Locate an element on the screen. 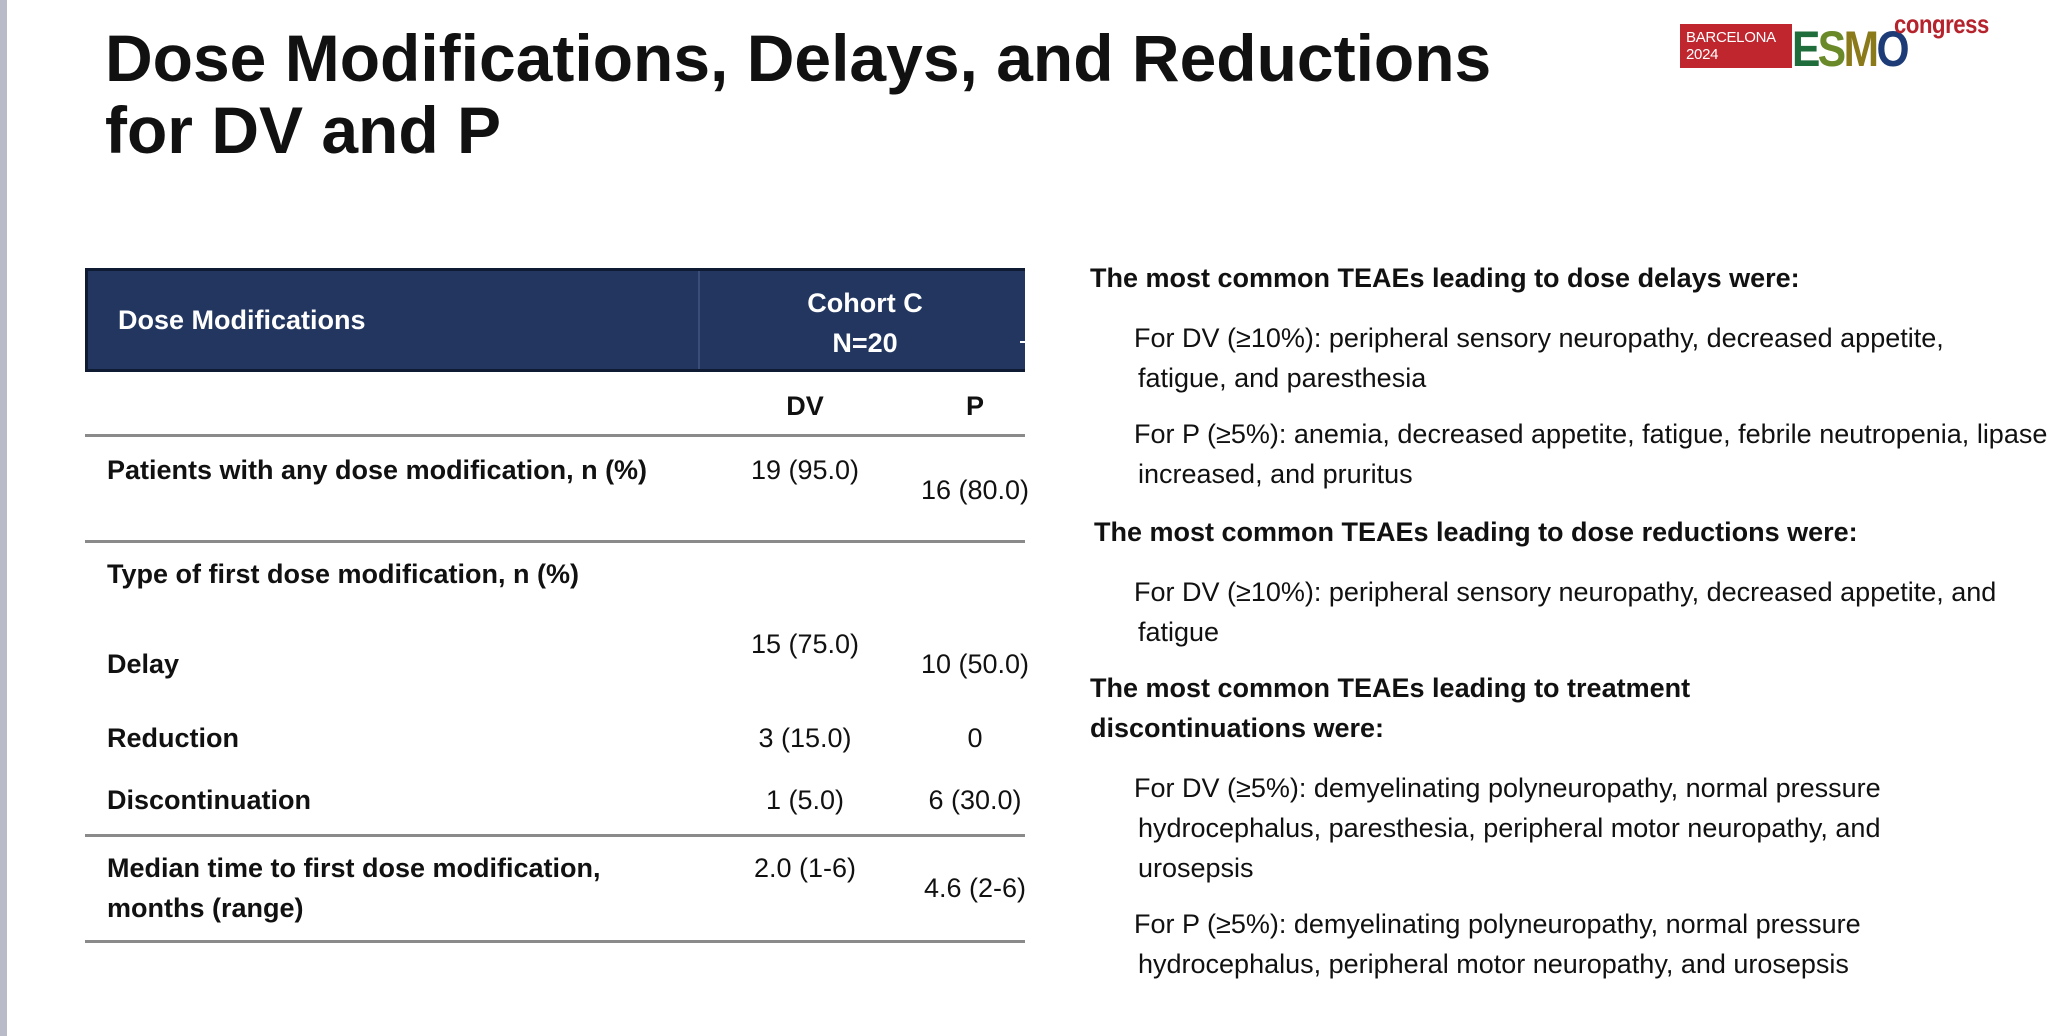 The width and height of the screenshot is (2048, 1036). row-label: Reduction is located at coordinates (173, 738).